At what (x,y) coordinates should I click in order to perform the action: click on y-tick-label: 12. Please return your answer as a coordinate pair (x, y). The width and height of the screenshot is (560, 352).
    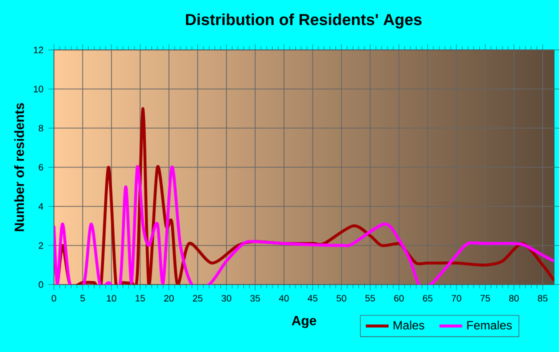
    Looking at the image, I should click on (39, 49).